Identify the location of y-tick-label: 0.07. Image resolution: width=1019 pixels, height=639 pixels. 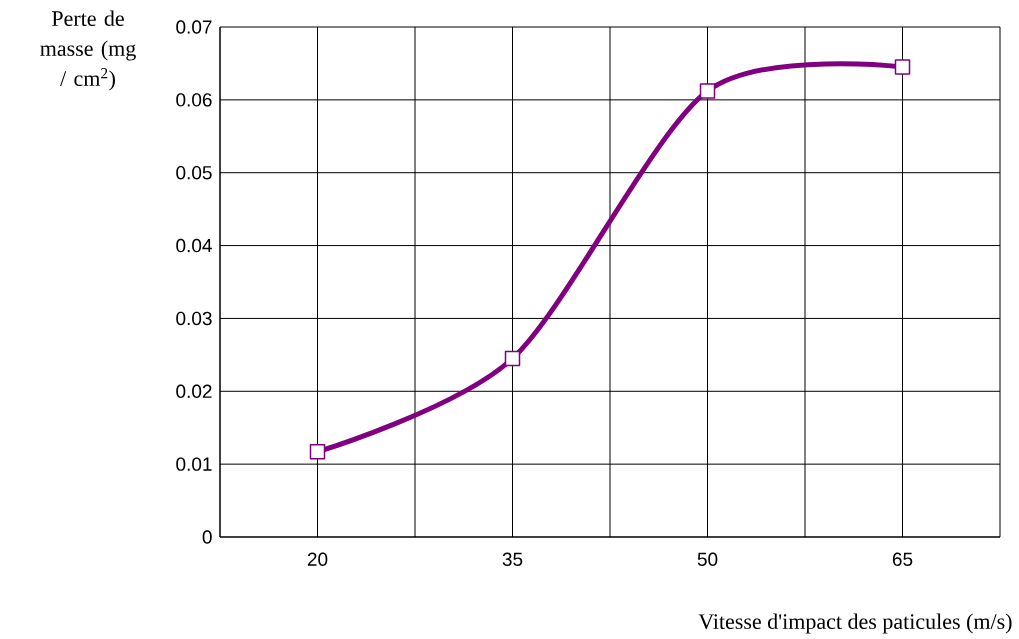
(194, 27).